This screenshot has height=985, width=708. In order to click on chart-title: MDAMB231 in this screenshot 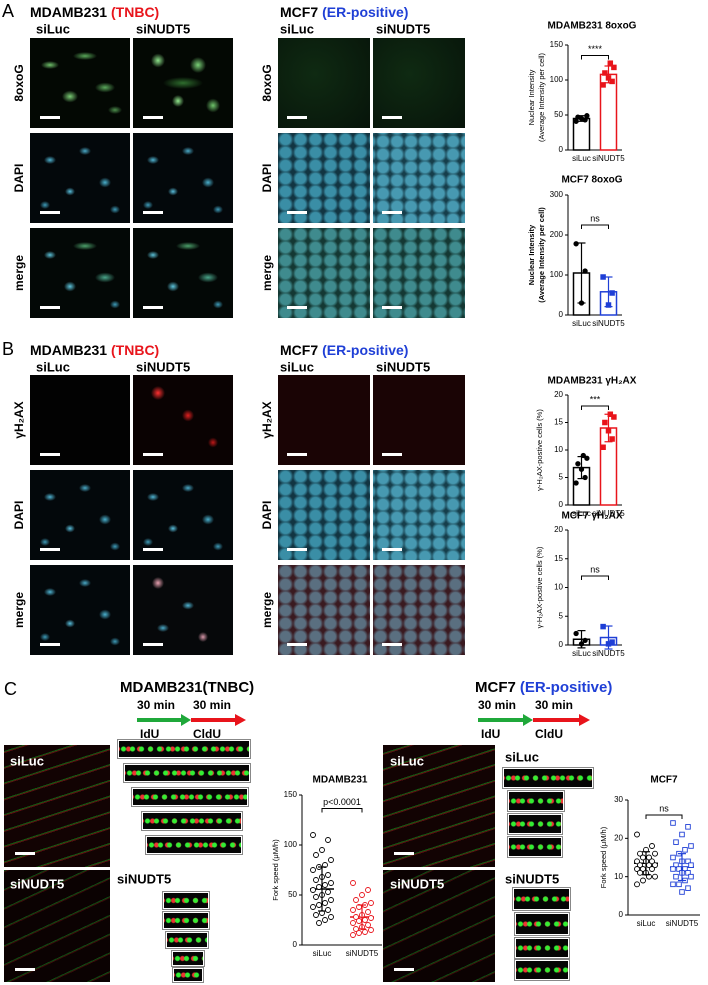, I will do `click(339, 780)`.